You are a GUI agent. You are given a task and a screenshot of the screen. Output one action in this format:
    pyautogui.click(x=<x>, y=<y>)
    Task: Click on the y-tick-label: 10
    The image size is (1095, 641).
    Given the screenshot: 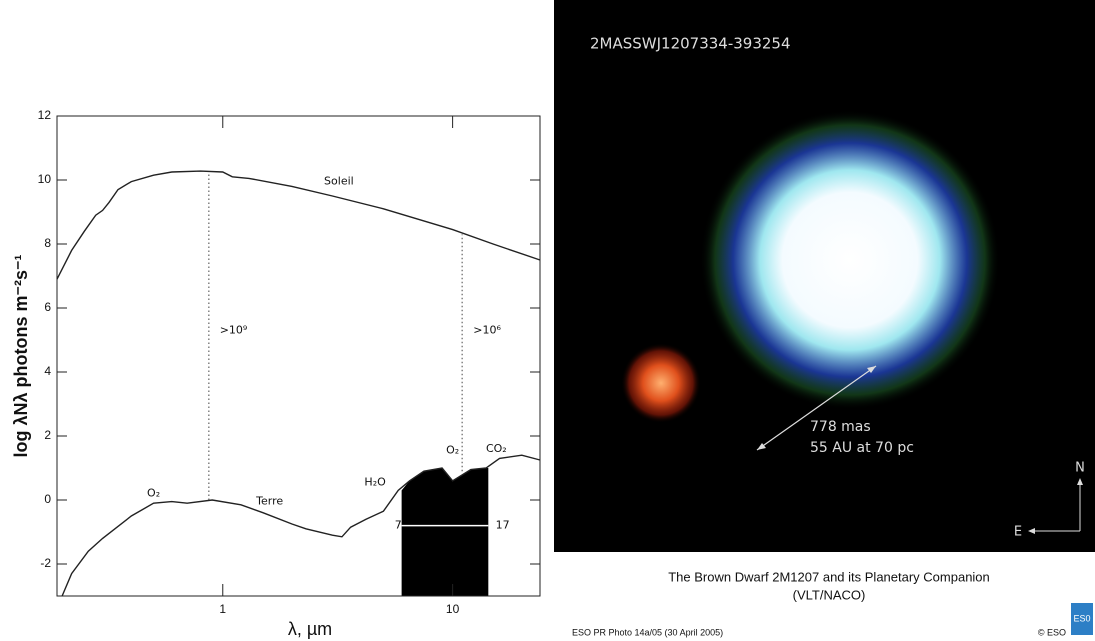 What is the action you would take?
    pyautogui.click(x=45, y=179)
    